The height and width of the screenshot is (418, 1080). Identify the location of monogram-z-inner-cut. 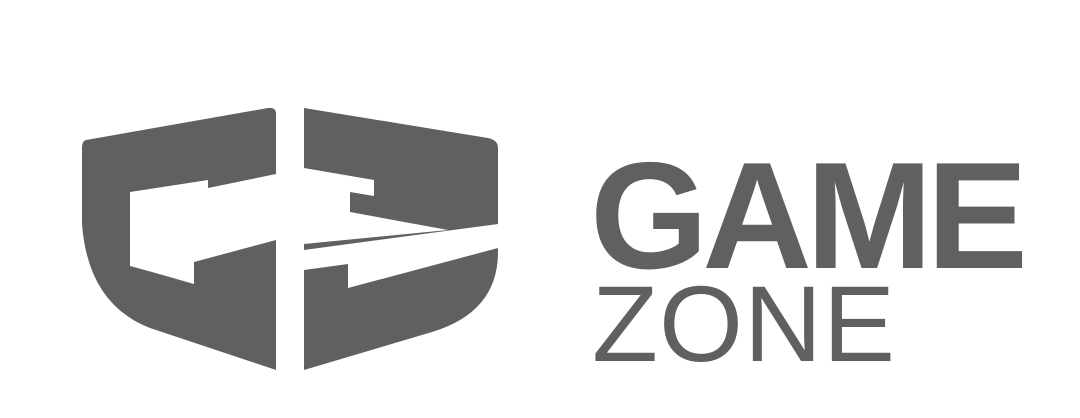
(401, 256).